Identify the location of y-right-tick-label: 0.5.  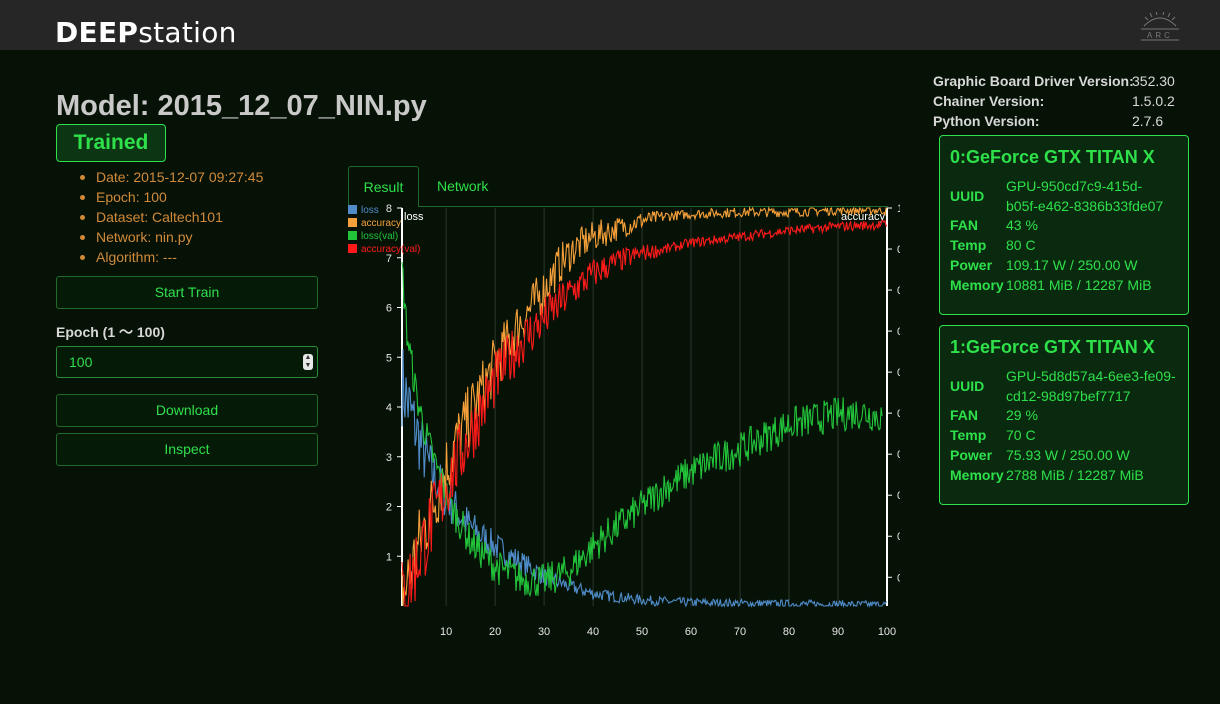
(898, 414).